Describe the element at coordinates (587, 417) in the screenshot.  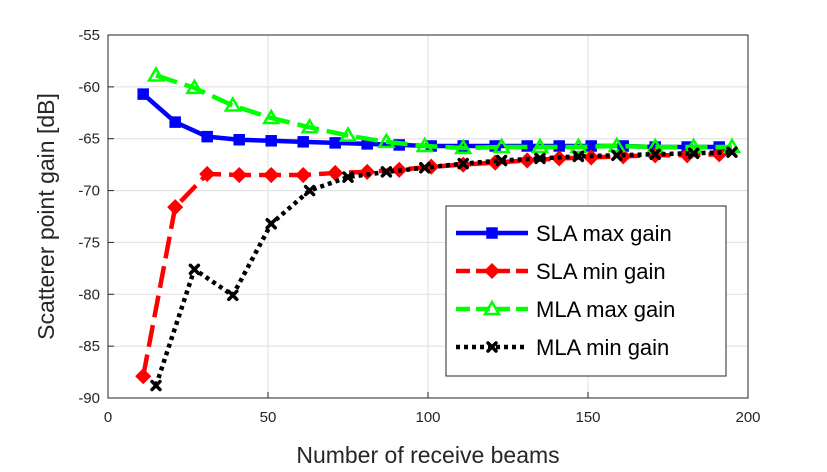
I see `x-tick-label: 150` at that location.